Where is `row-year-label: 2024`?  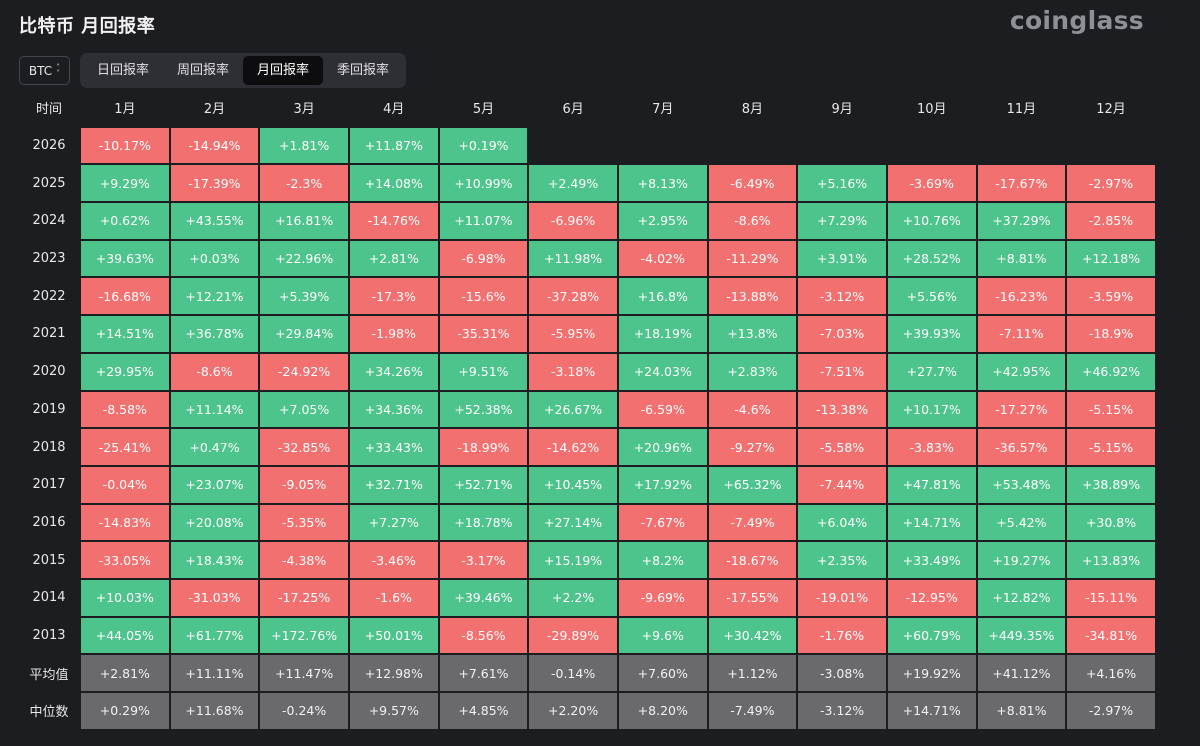 row-year-label: 2024 is located at coordinates (49, 221).